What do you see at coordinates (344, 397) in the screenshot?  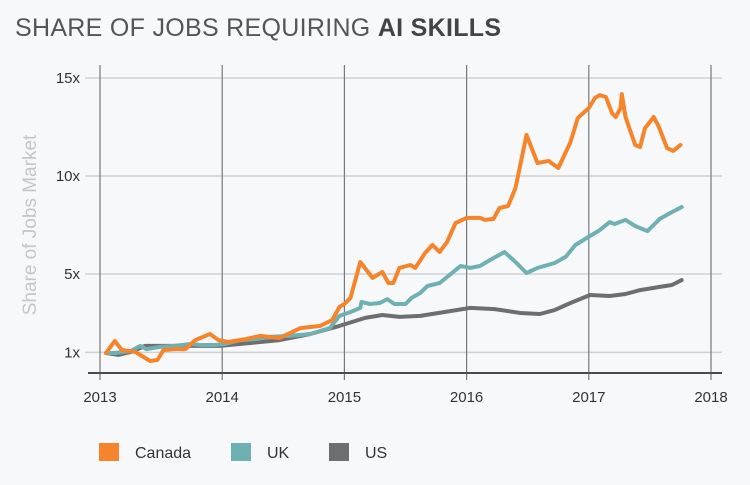 I see `x-tick-label: 2015` at bounding box center [344, 397].